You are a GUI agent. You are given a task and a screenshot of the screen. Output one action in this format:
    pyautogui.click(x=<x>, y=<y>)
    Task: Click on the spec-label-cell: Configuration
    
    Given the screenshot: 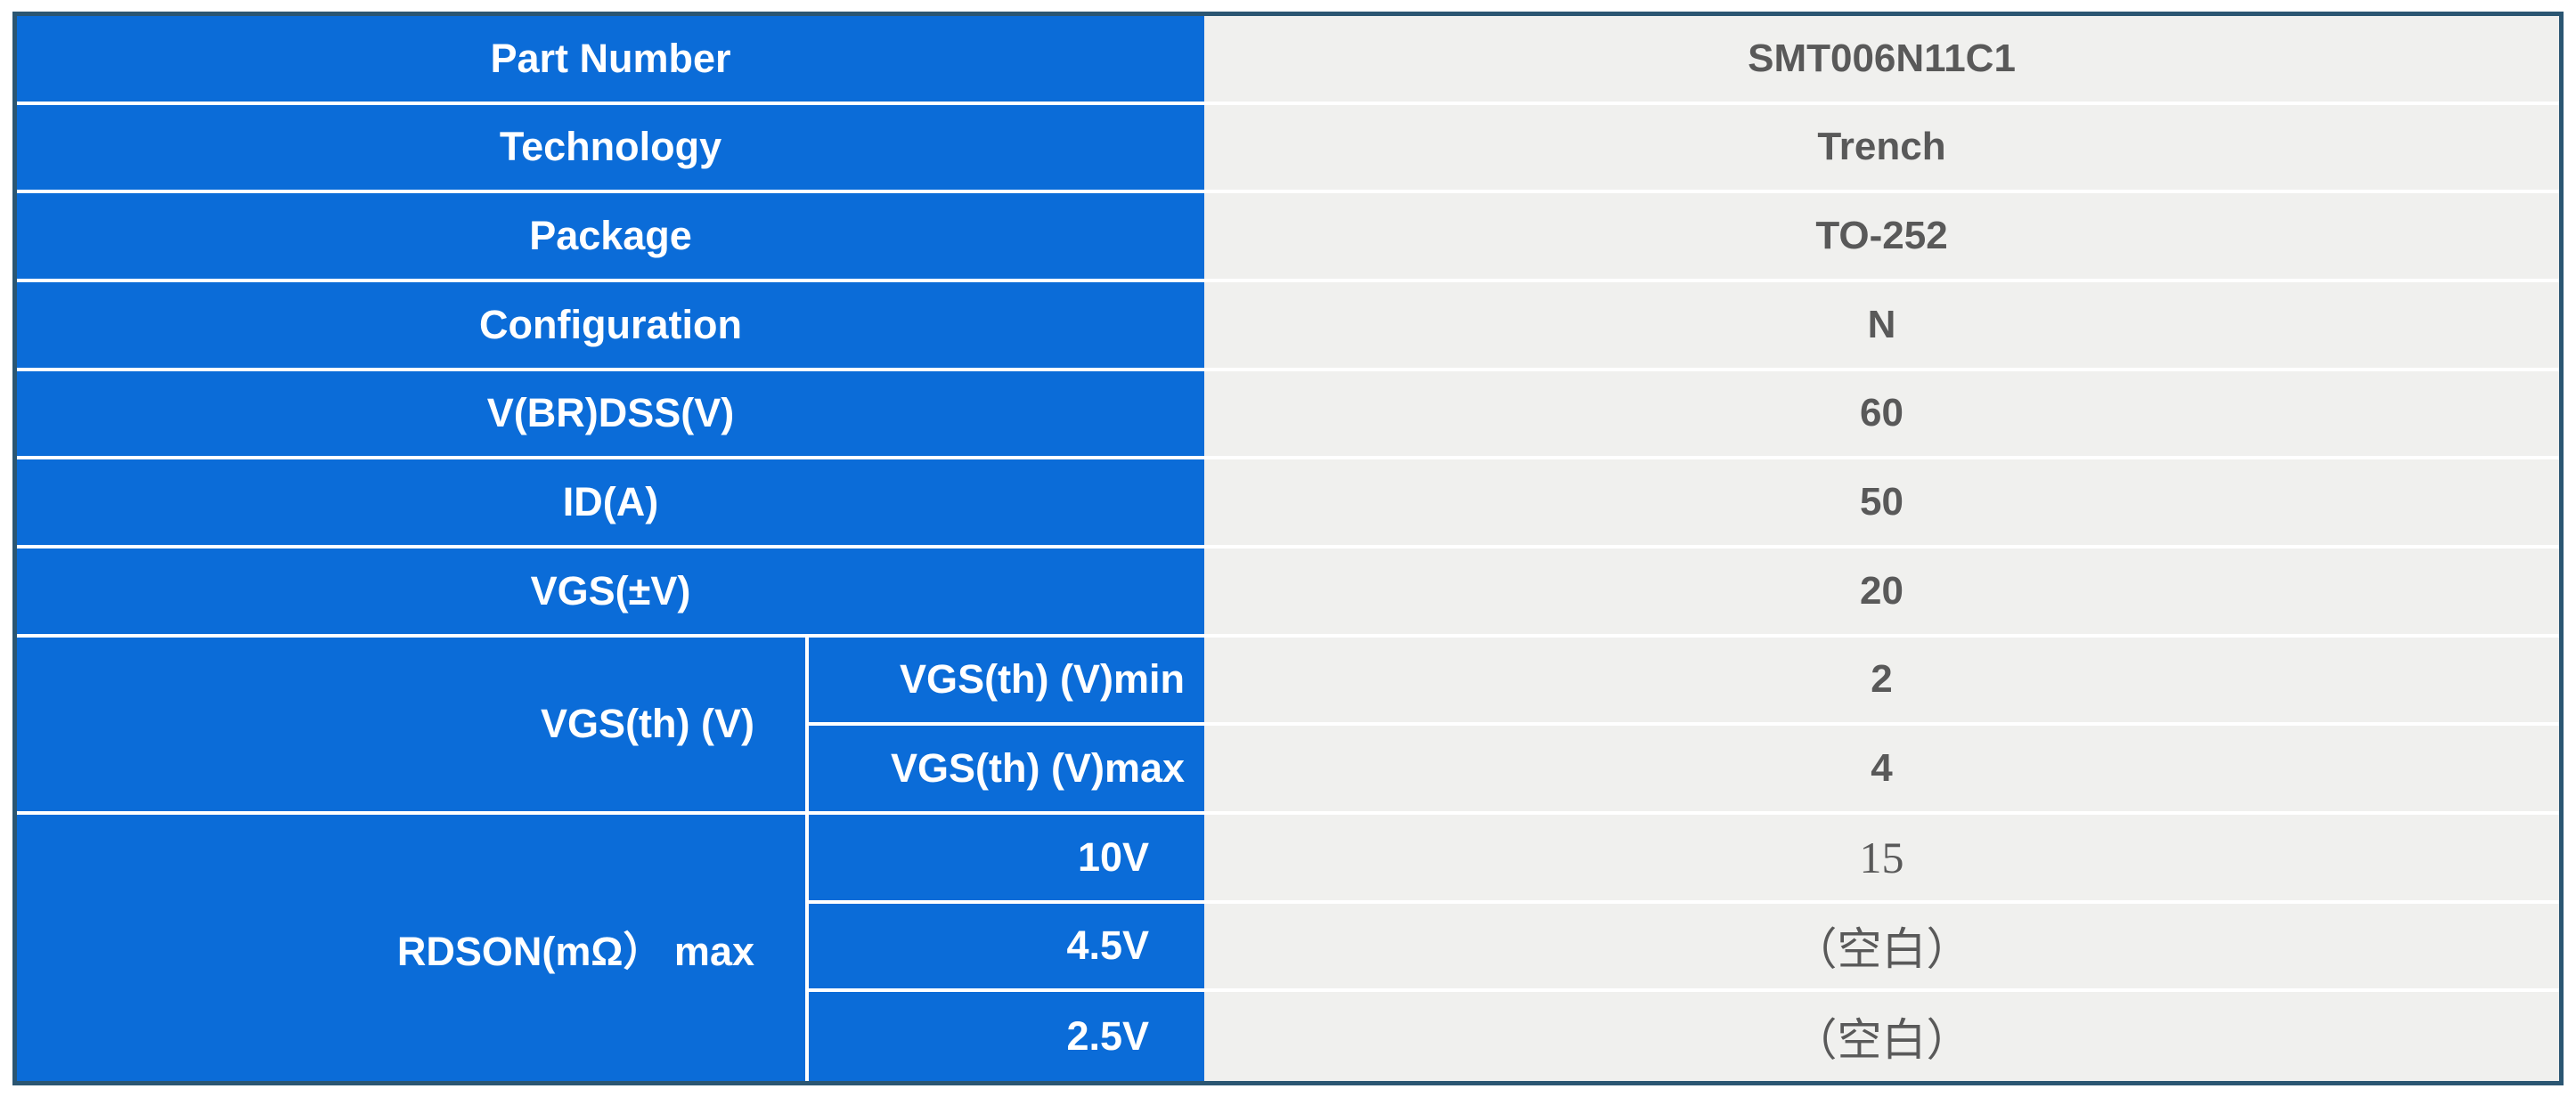 What is the action you would take?
    pyautogui.click(x=611, y=326)
    